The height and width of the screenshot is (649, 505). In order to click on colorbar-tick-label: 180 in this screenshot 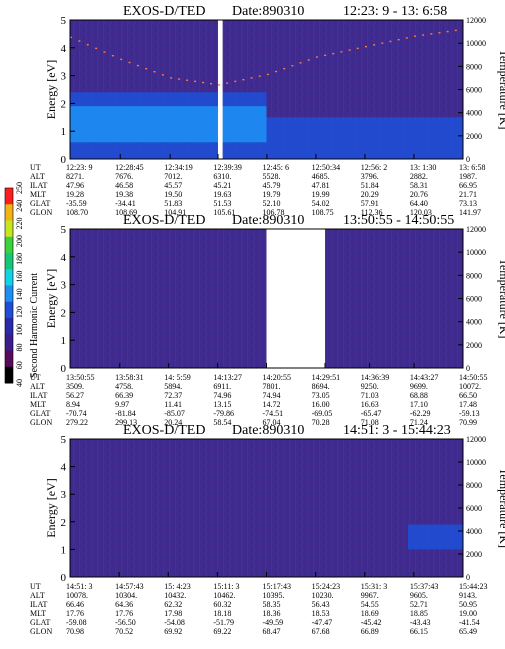, I will do `click(19, 259)`.